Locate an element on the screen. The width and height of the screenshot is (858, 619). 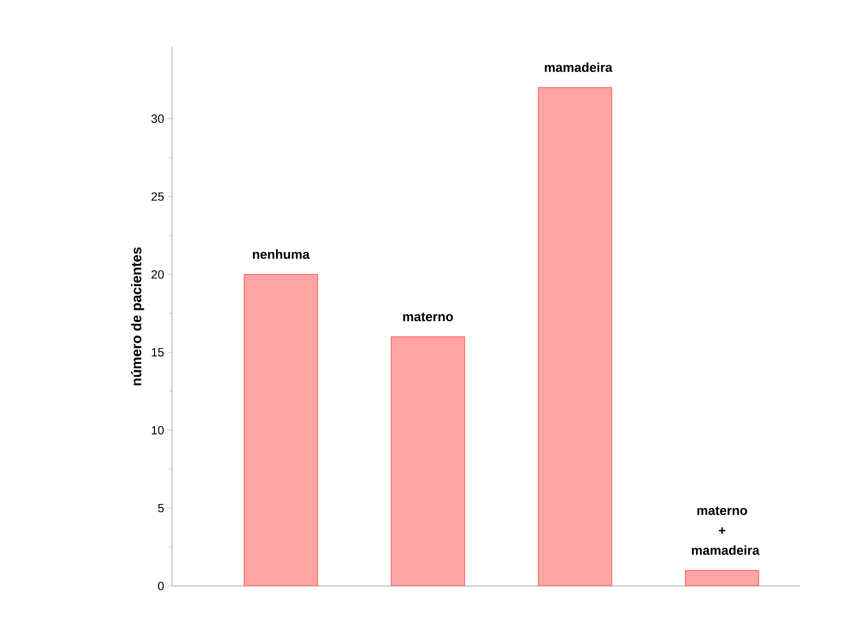
y-tick-label: 10 is located at coordinates (158, 430).